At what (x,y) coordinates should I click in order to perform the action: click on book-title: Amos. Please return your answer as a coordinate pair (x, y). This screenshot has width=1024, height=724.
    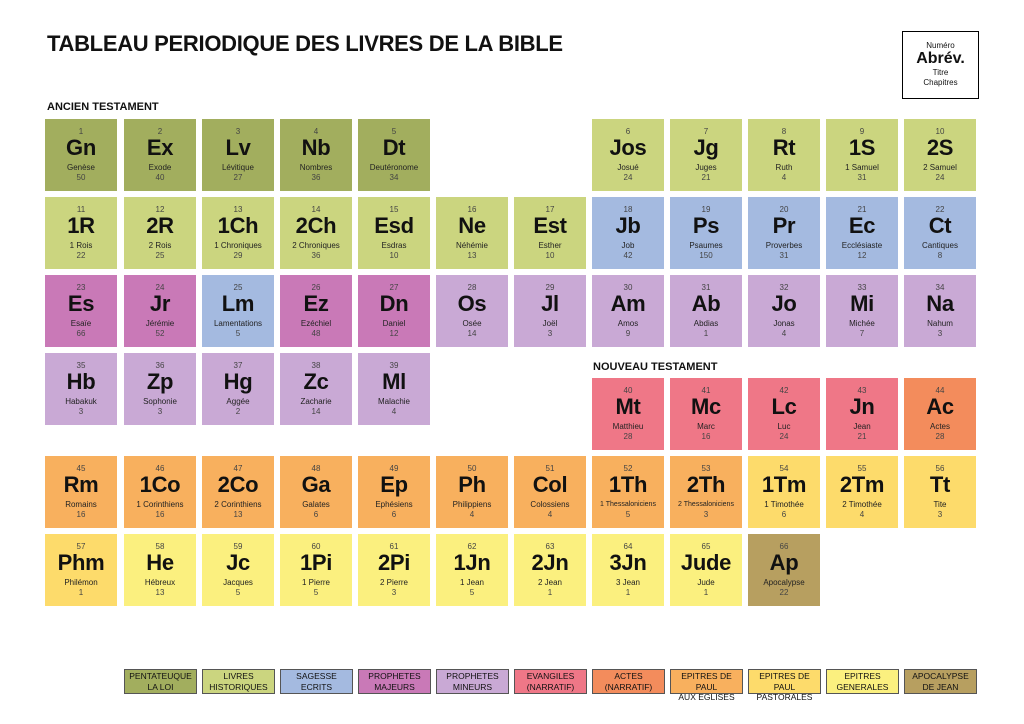
    Looking at the image, I should click on (628, 323).